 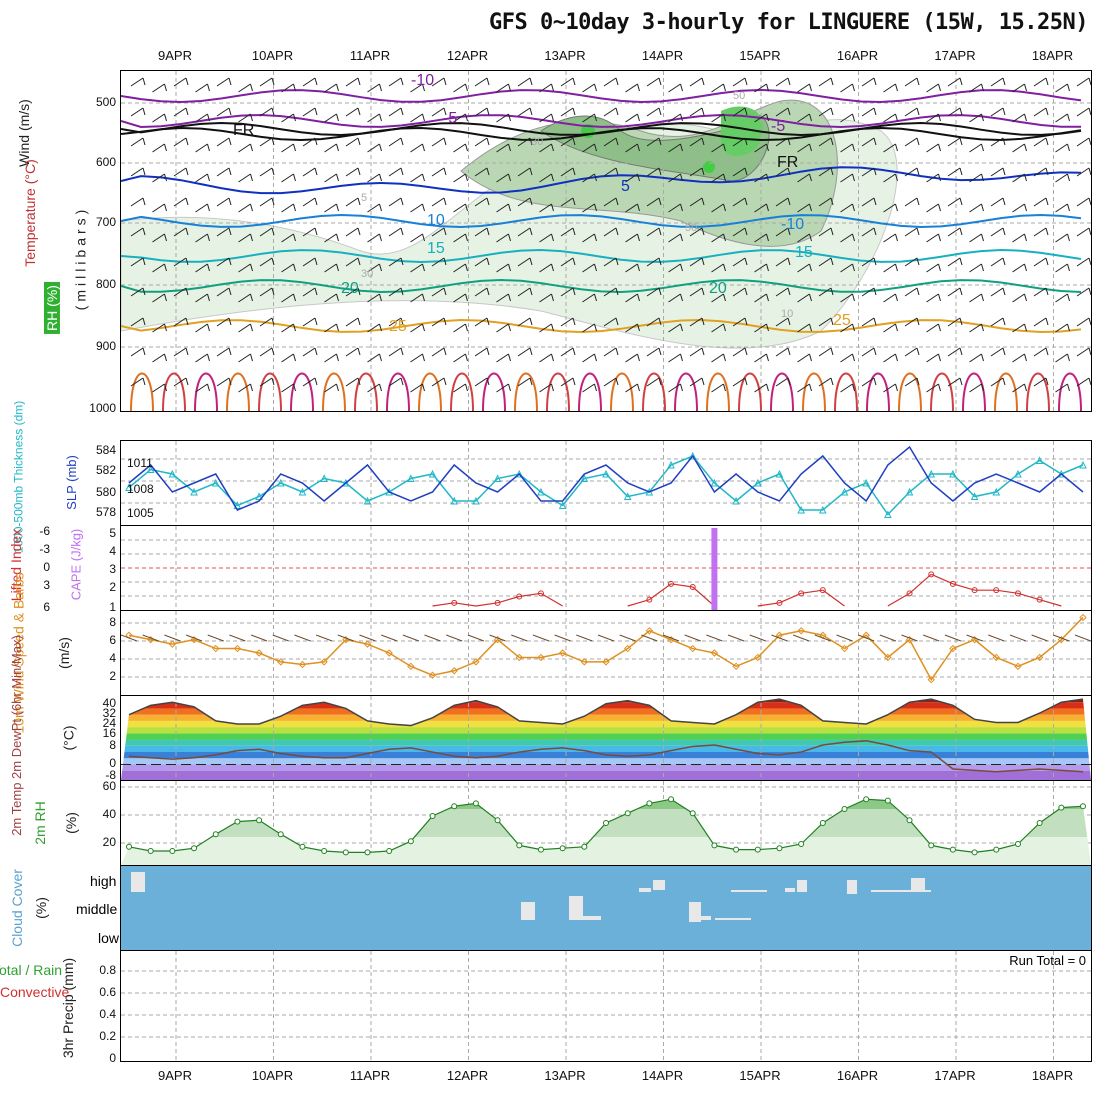 What do you see at coordinates (778, 126) in the screenshot?
I see `contour-label: -5` at bounding box center [778, 126].